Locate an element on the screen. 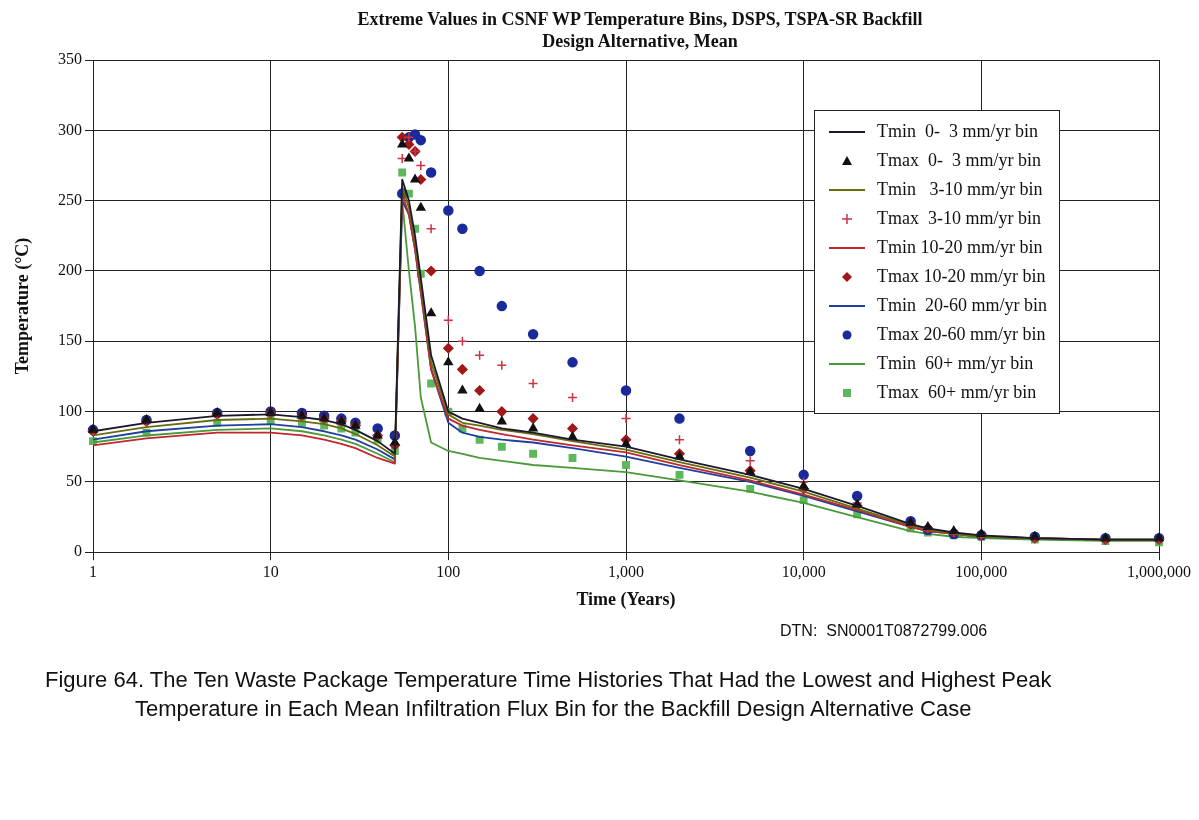  x-tick-label: 10,000 is located at coordinates (803, 571).